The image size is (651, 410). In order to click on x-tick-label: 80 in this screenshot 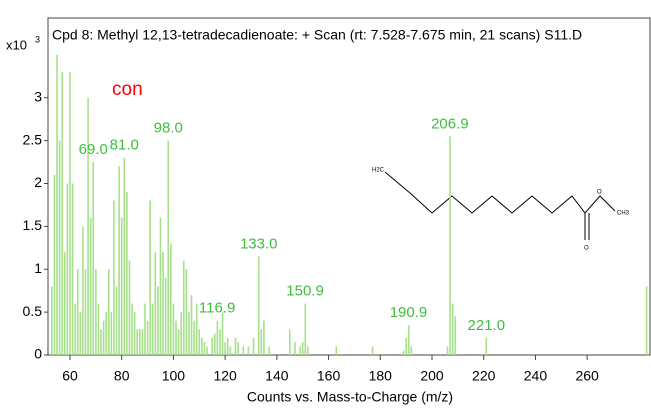, I will do `click(122, 376)`.